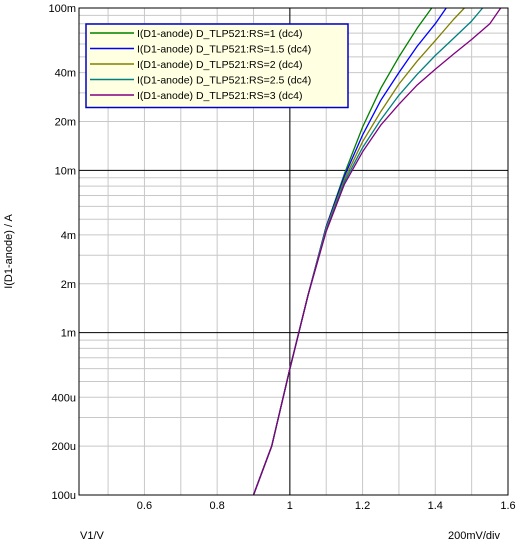 This screenshot has width=518, height=543. I want to click on x-tick-label: 1, so click(290, 506).